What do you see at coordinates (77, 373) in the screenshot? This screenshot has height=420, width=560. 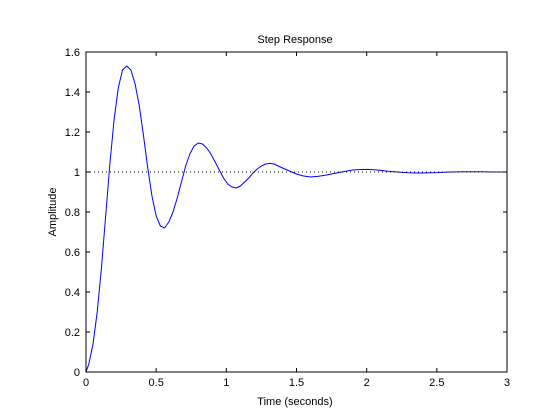 I see `y-tick-label: 0` at bounding box center [77, 373].